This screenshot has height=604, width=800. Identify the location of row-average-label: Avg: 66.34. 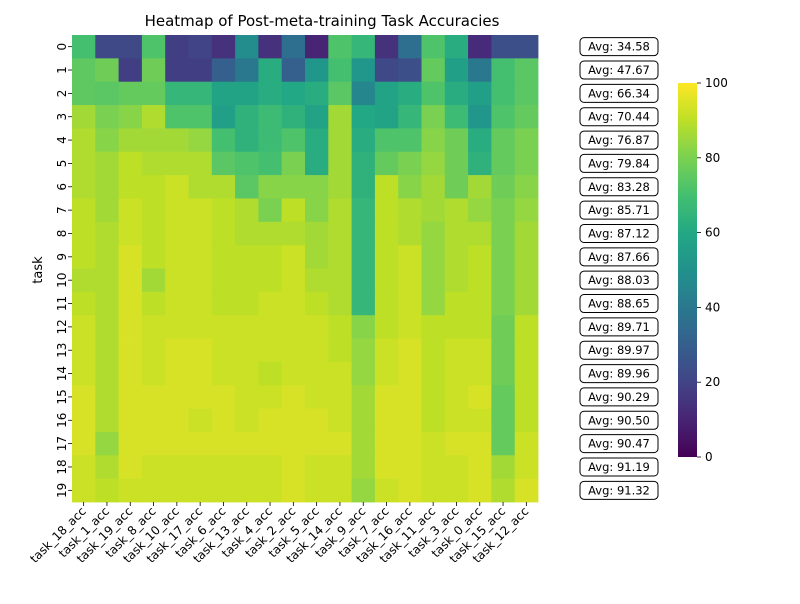
(619, 93).